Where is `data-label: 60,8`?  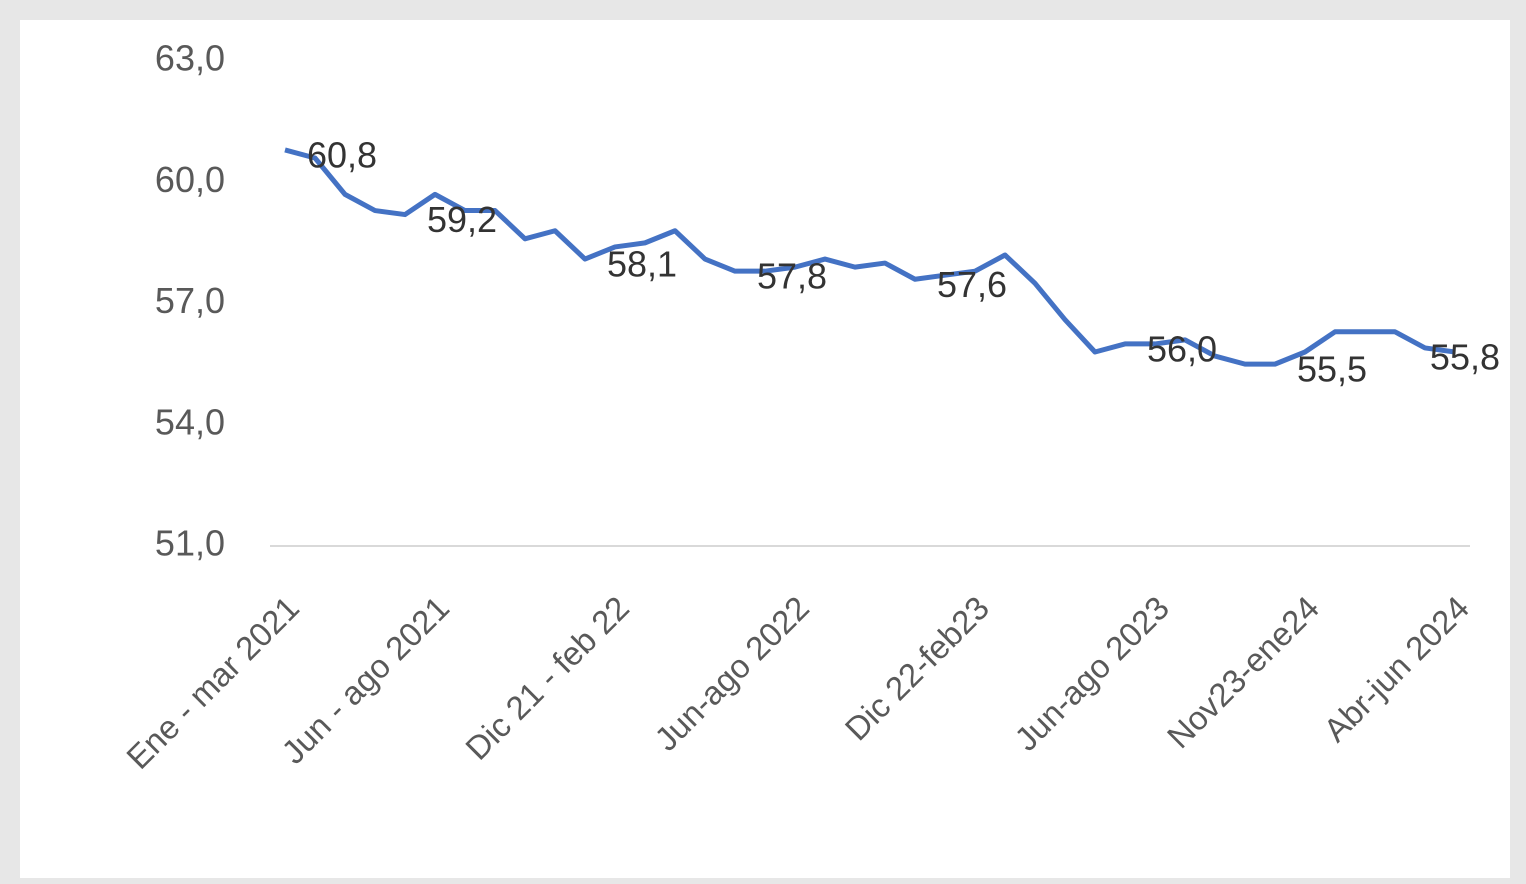
data-label: 60,8 is located at coordinates (342, 154).